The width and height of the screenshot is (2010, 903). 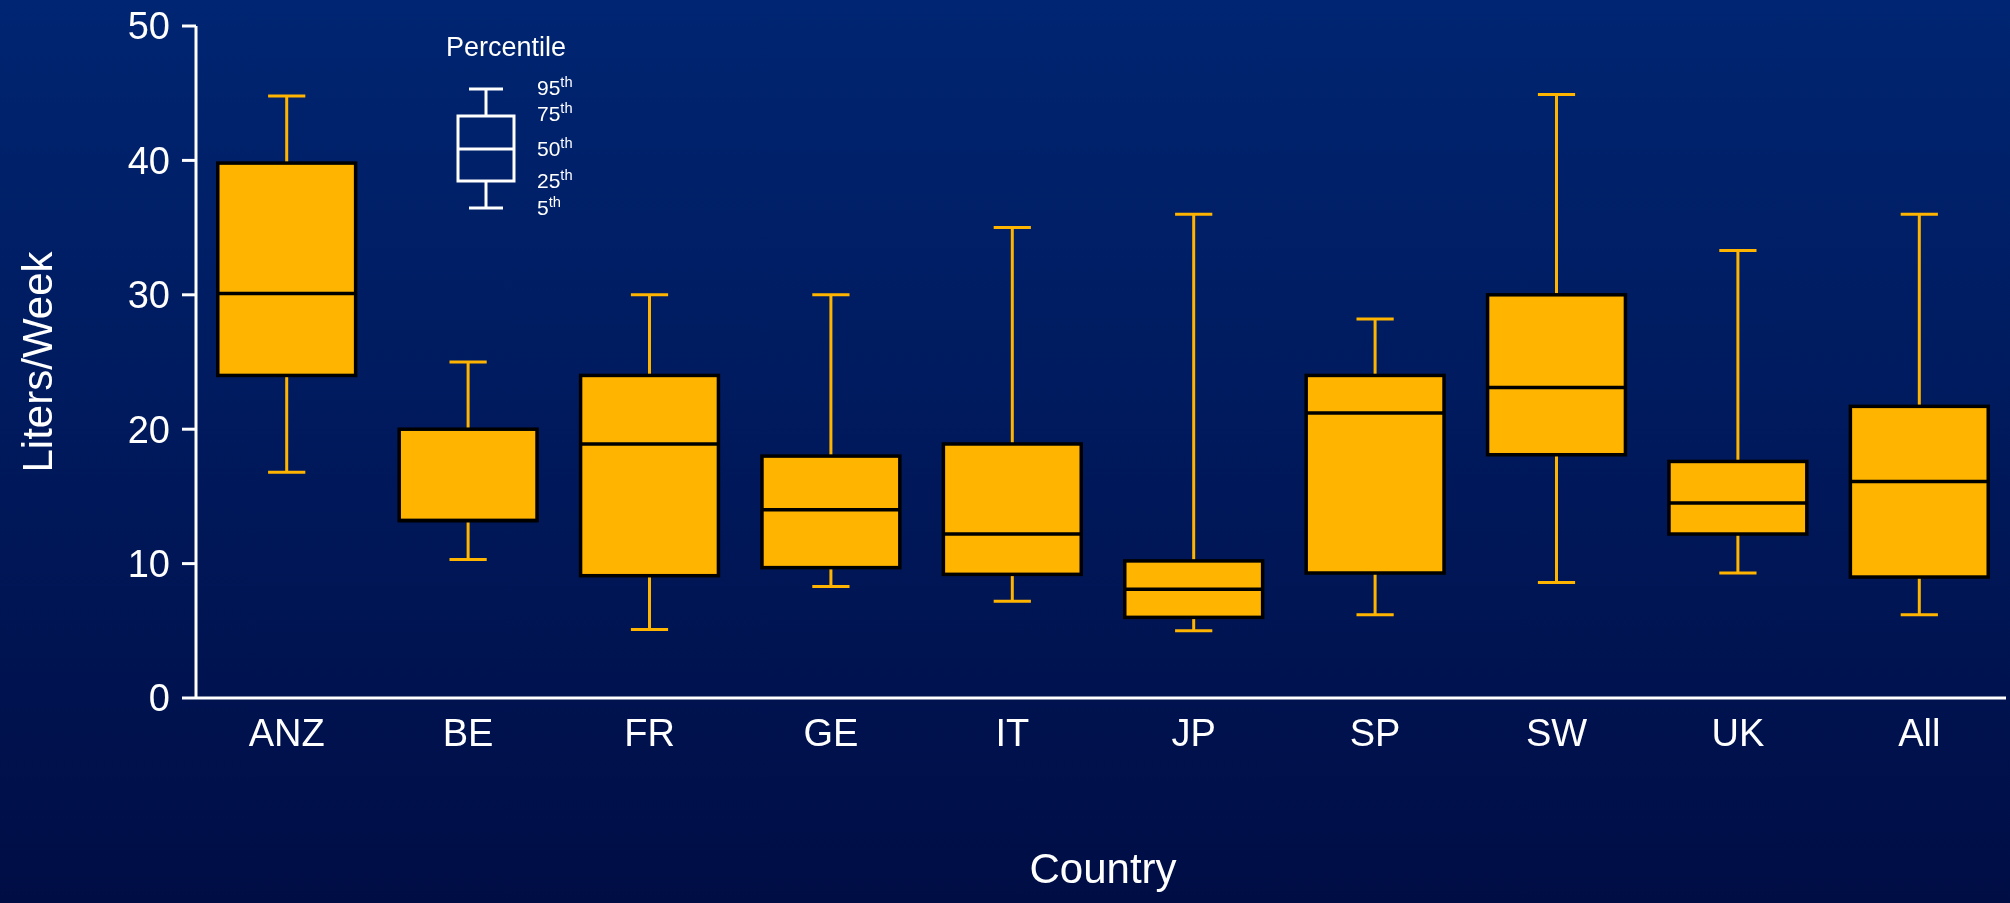 I want to click on x-tick-label: GE, so click(x=831, y=733).